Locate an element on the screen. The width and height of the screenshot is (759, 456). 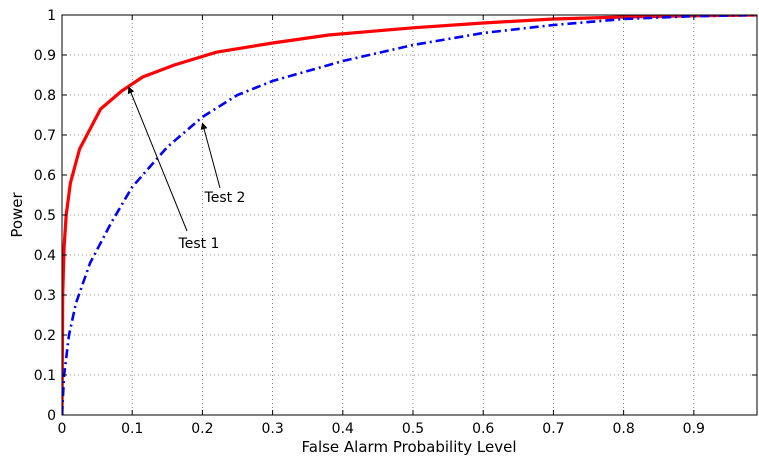
y-tick-label: 0.5 is located at coordinates (45, 216).